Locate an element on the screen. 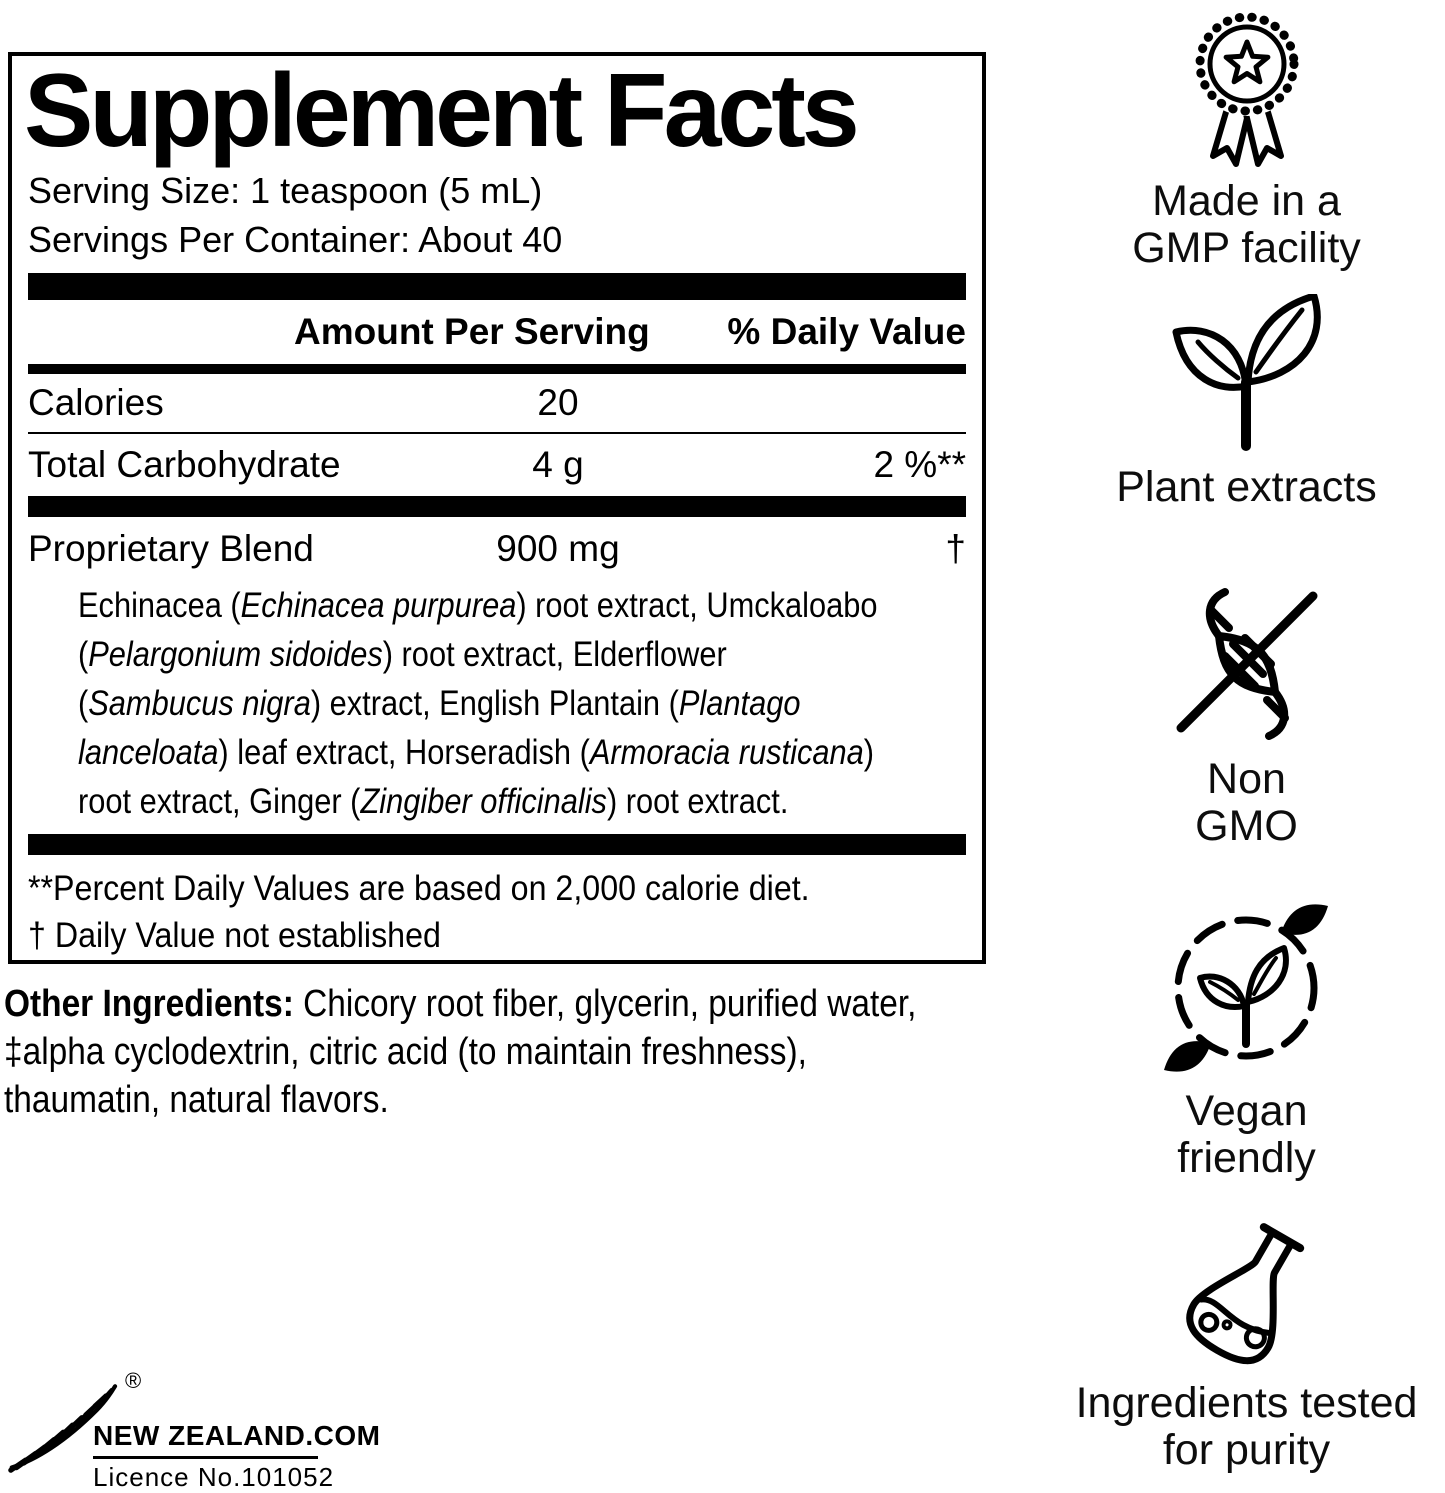  badge-caption-line: for purity is located at coordinates (1246, 1450).